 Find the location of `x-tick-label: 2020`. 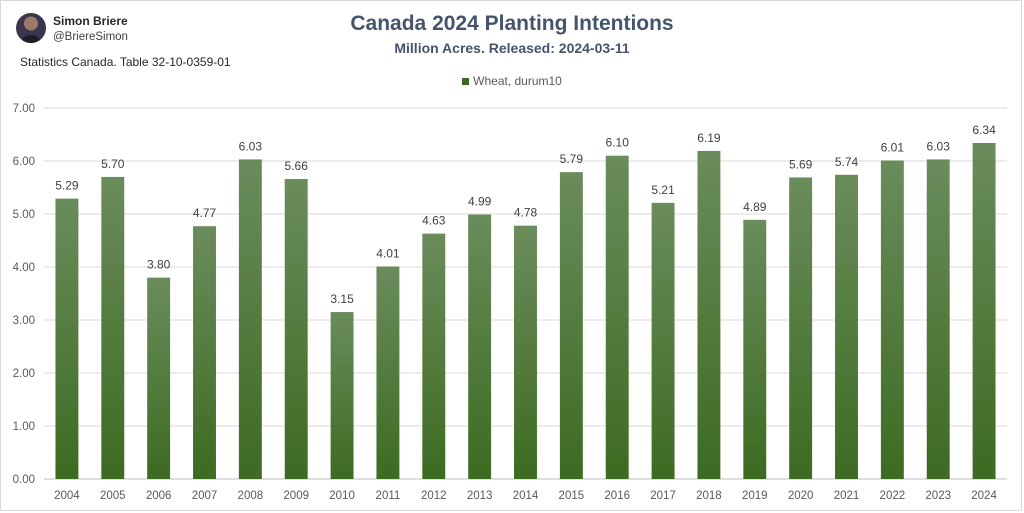

x-tick-label: 2020 is located at coordinates (801, 496).